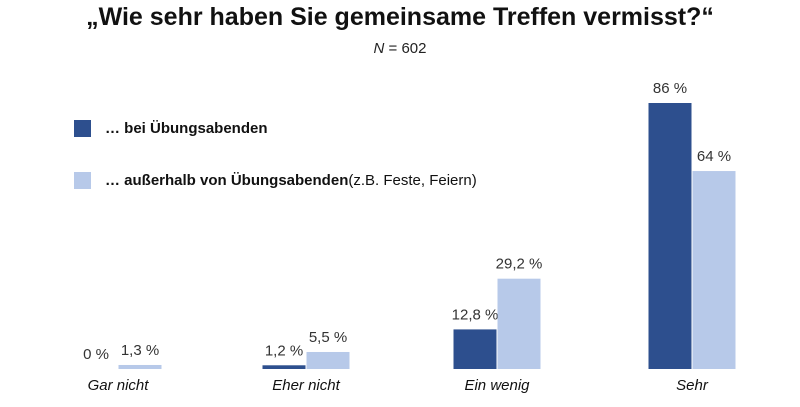  Describe the element at coordinates (140, 350) in the screenshot. I see `data-label-series-2-gar-nicht: 1,3 %` at that location.